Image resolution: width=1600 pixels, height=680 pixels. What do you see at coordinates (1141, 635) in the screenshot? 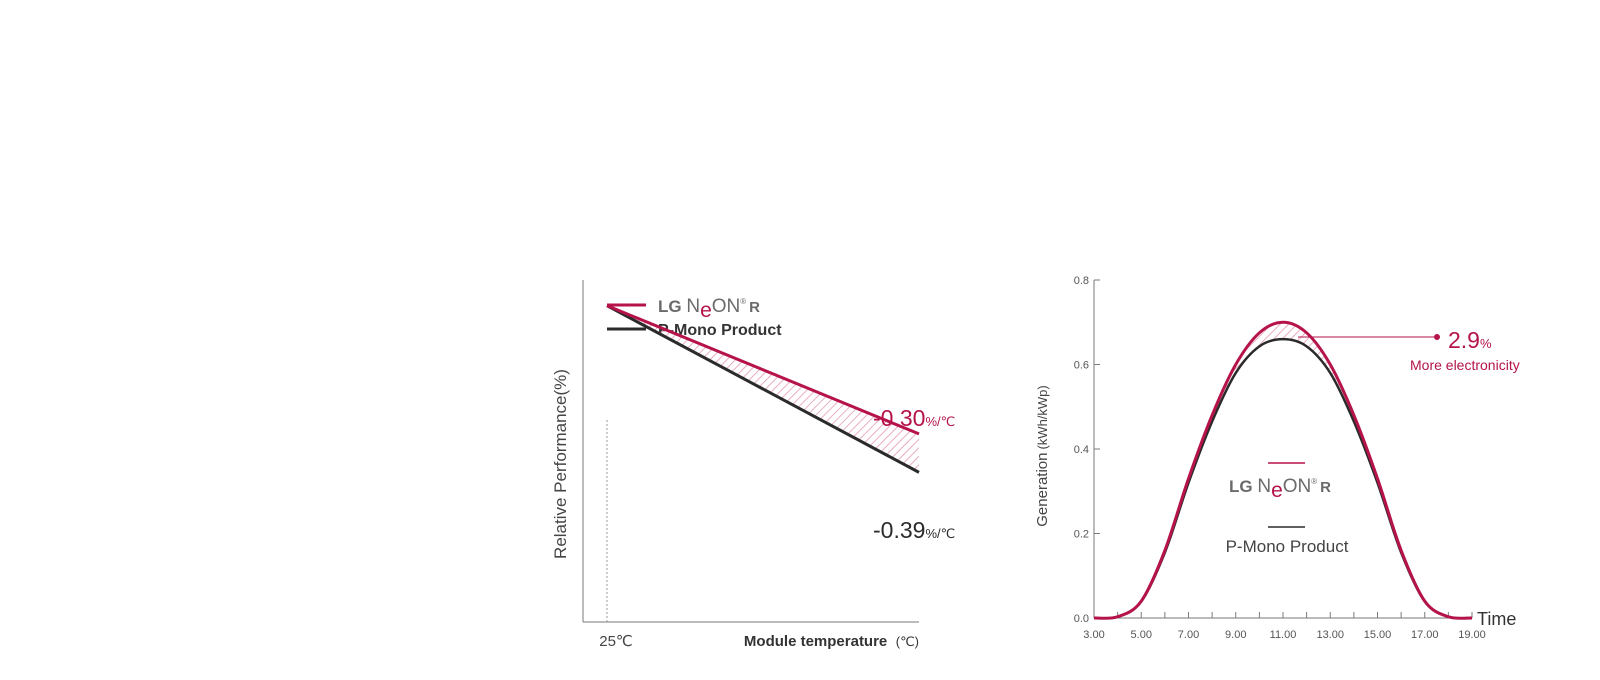
I see `gen-x-tick-label: 5.00` at bounding box center [1141, 635].